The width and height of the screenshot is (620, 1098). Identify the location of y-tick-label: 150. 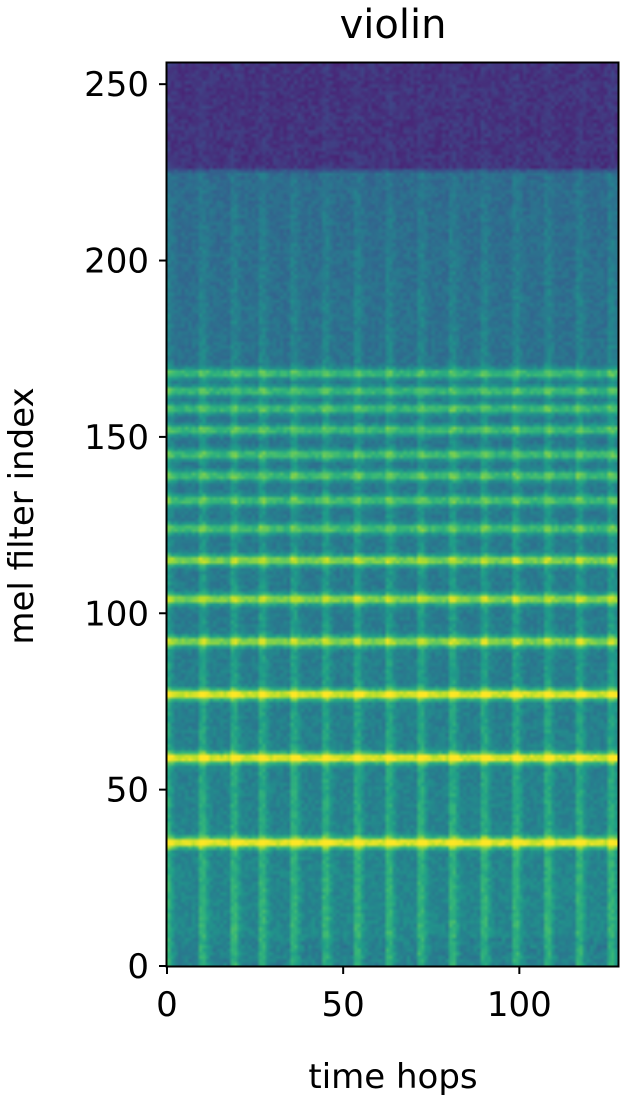
(116, 438).